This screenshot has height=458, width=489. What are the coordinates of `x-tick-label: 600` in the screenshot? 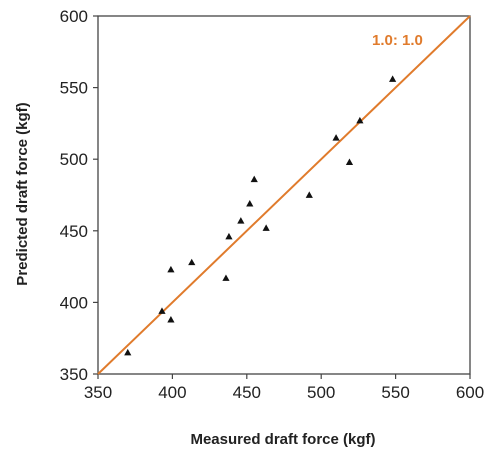 It's located at (470, 392).